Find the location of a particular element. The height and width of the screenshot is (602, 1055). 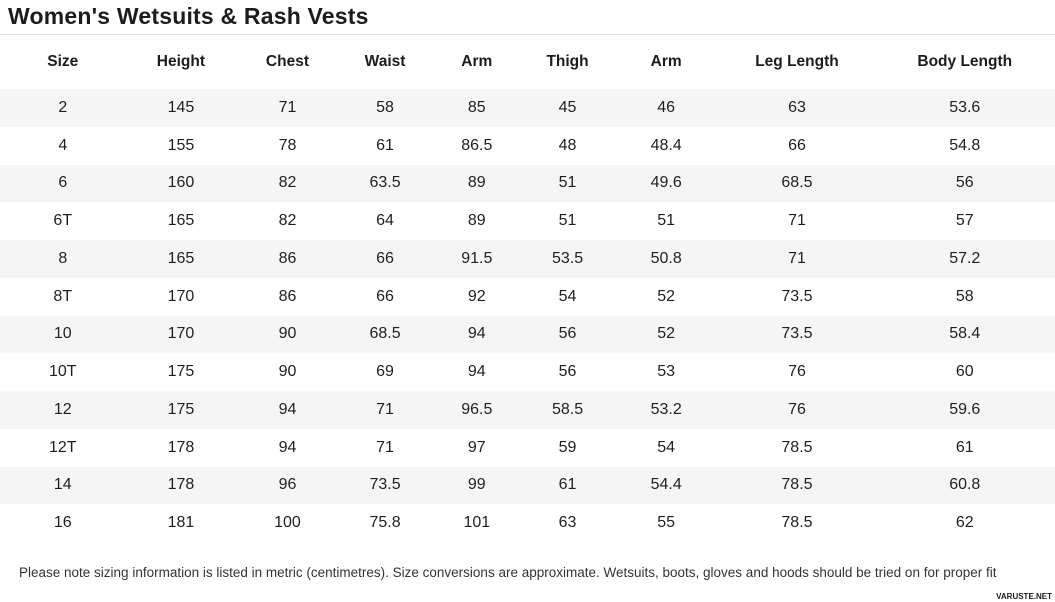

table-cell: 54.8 is located at coordinates (965, 145).